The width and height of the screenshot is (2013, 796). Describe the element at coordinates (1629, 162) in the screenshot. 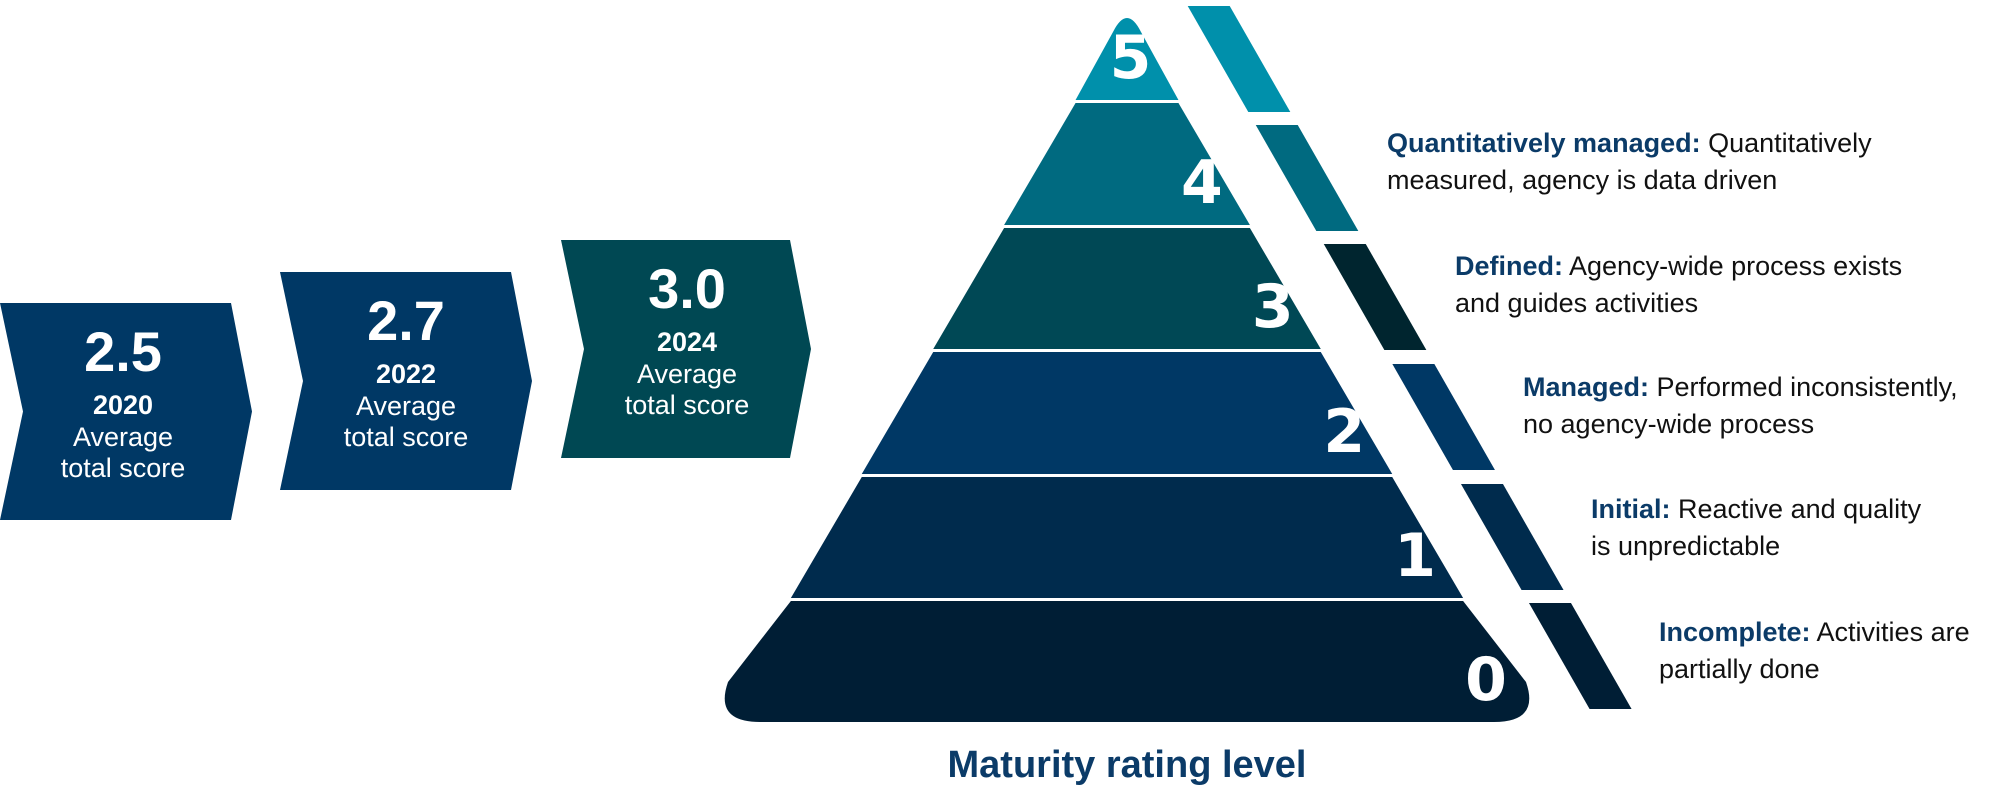

I see `level-4-description: Quantitatively managed` at that location.